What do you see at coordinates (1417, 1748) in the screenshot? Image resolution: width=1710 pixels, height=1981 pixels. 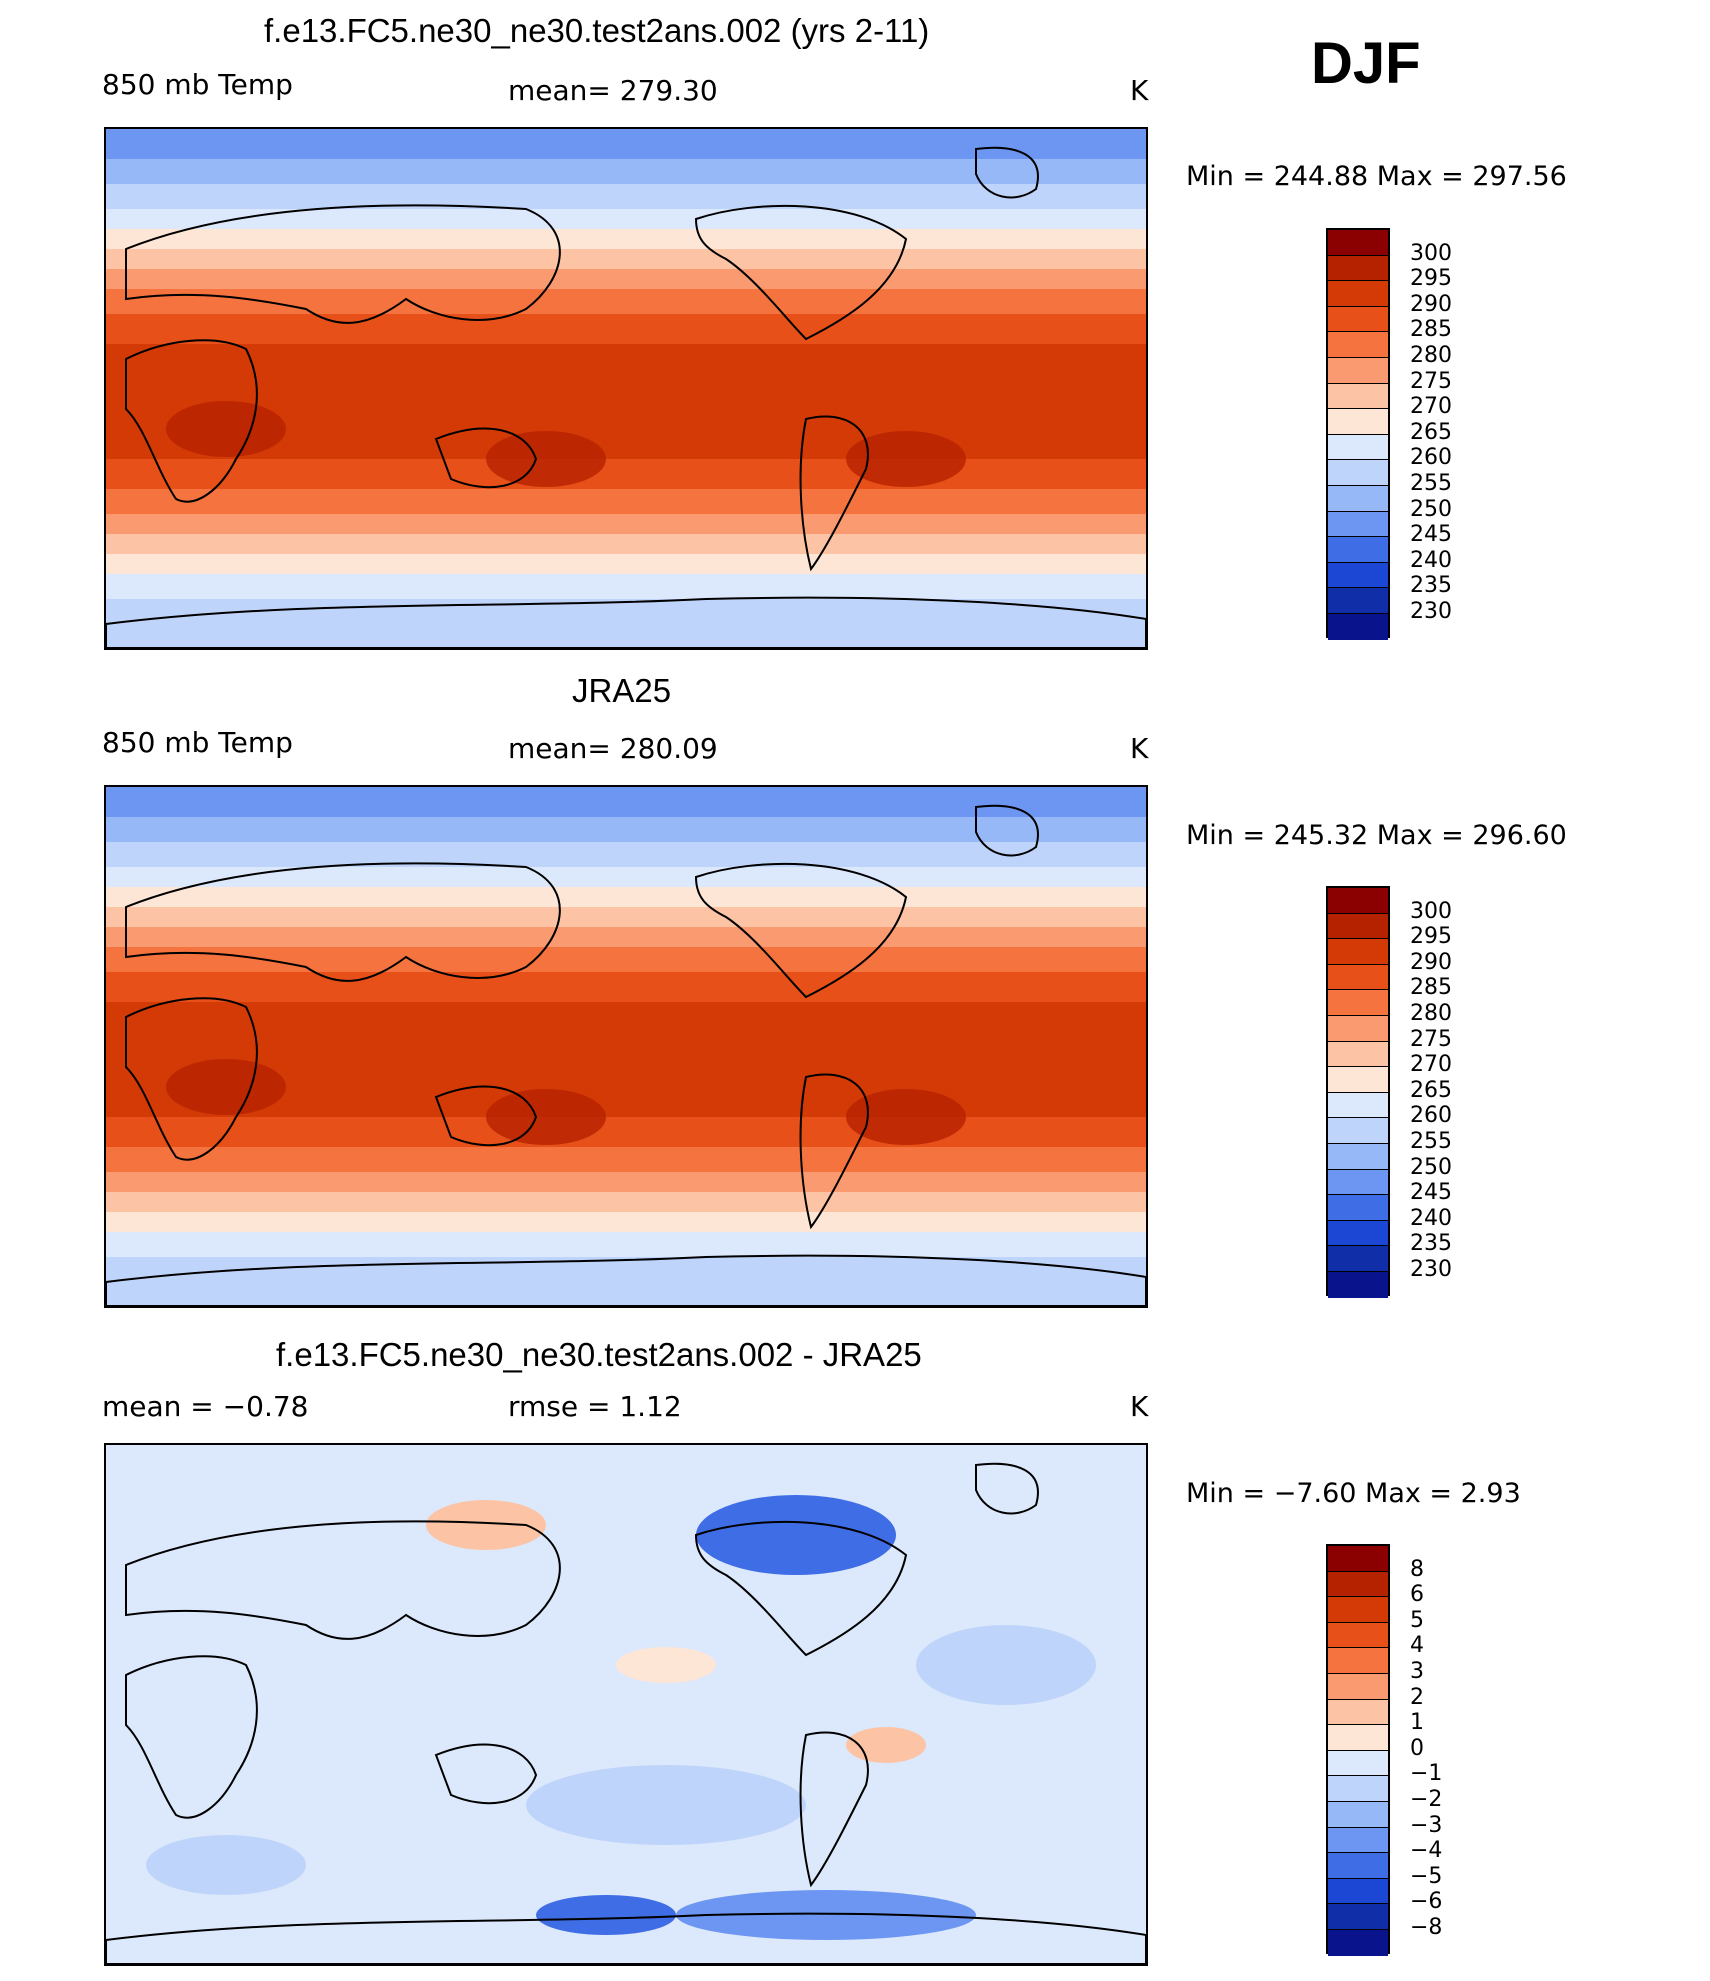 I see `colorbar-tick-label: 0` at bounding box center [1417, 1748].